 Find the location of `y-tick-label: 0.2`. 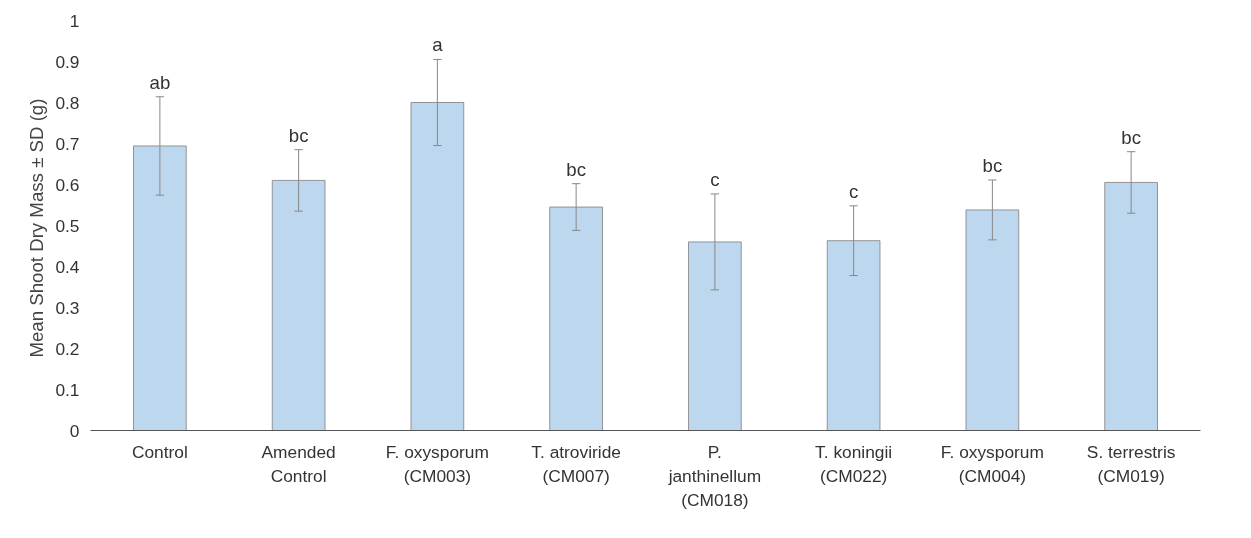

y-tick-label: 0.2 is located at coordinates (67, 348).